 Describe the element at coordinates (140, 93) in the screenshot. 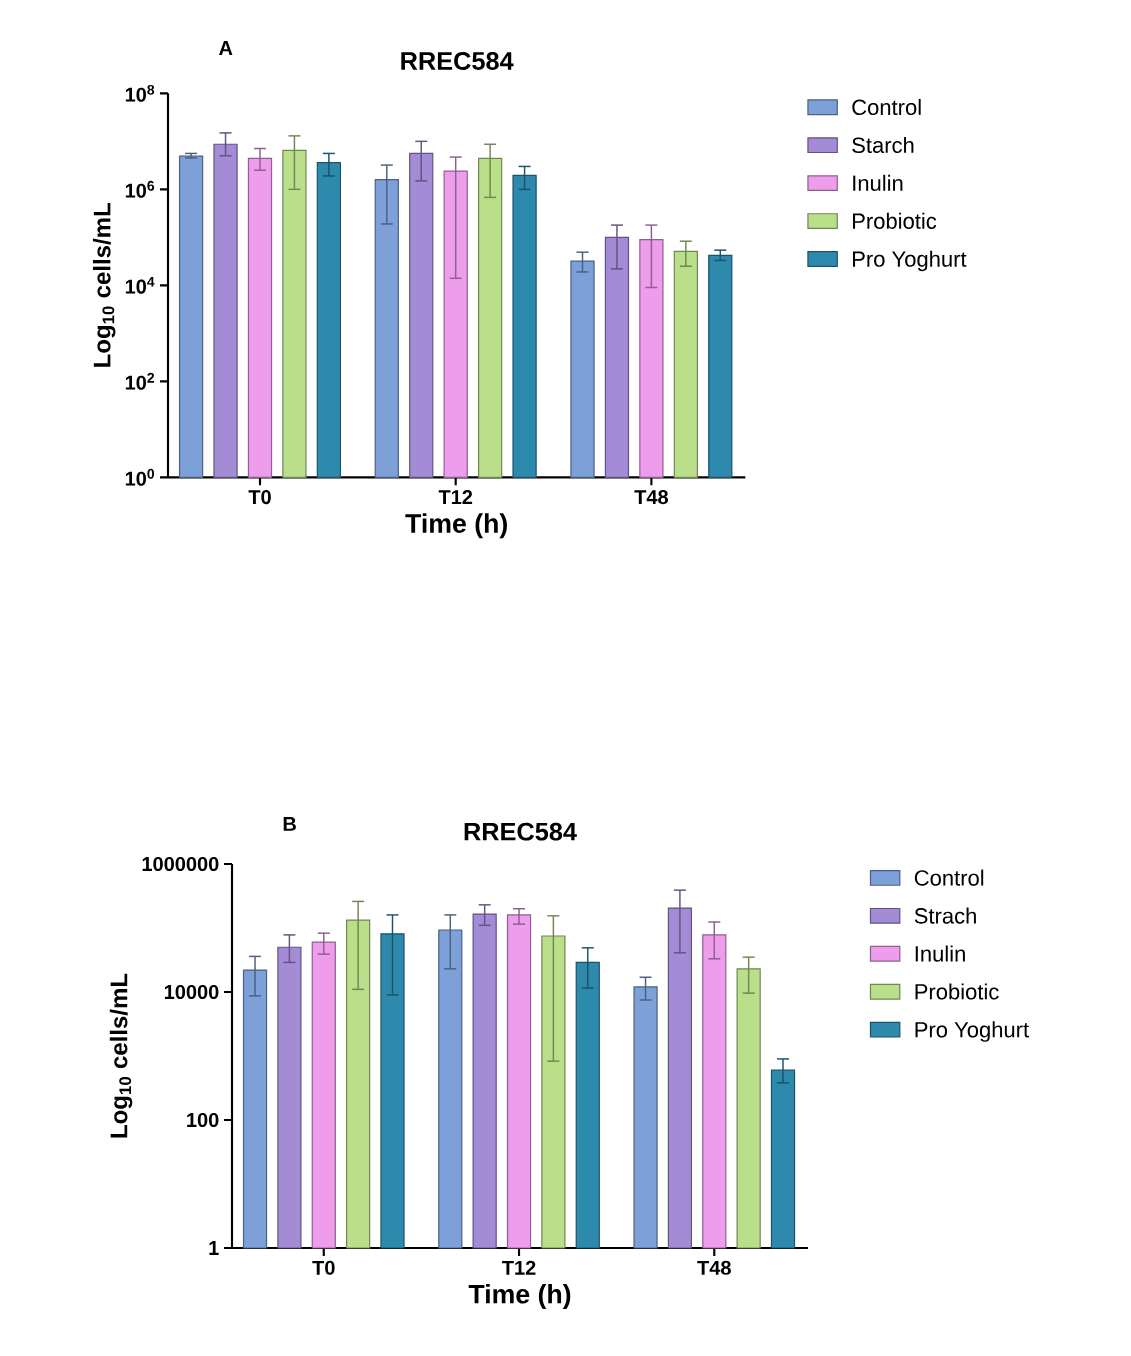

I see `y-tick-label: 10$^{8}$` at that location.